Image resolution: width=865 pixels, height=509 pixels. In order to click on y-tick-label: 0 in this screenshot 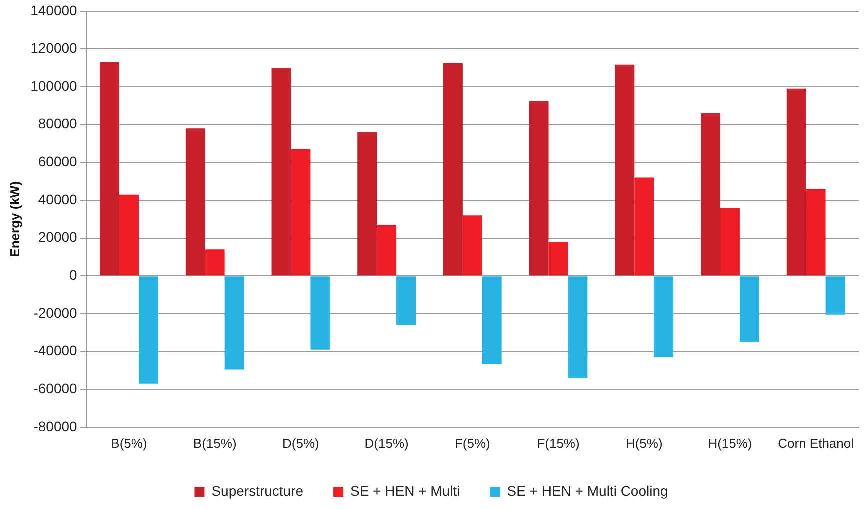, I will do `click(74, 274)`.